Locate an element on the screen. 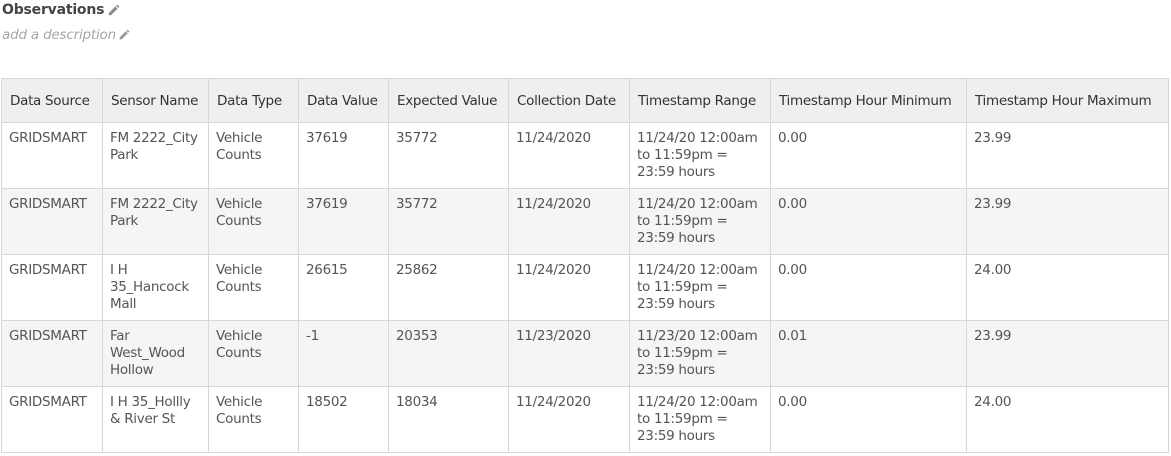  page-title: Observations is located at coordinates (53, 9).